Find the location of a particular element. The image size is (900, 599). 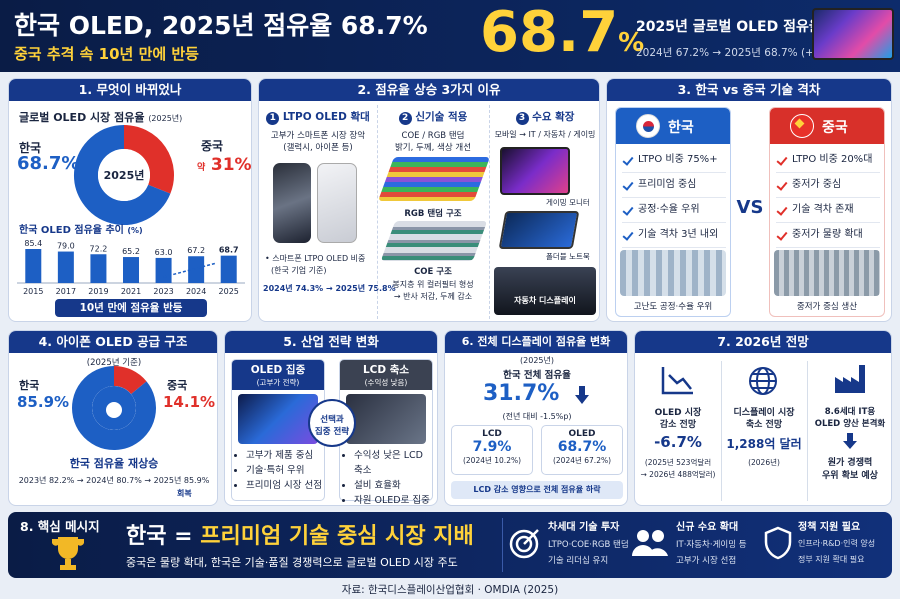

reason-title: 1 LTPO OLED 확대 is located at coordinates (318, 117).